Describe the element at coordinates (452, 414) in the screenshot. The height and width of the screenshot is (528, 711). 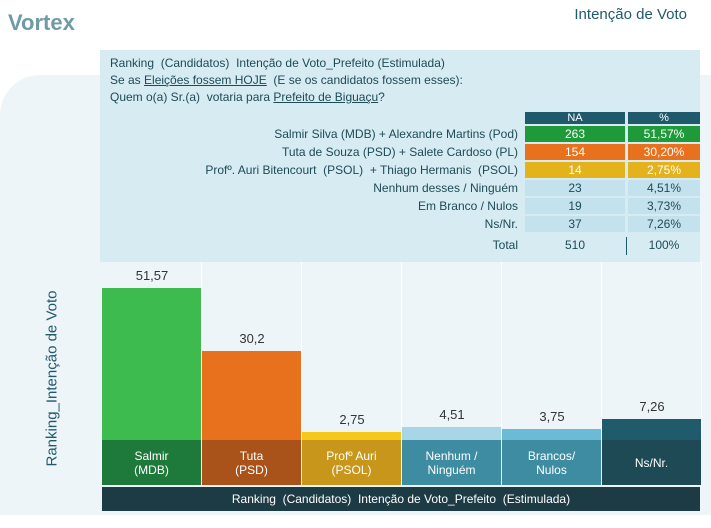
I see `data-label: 4,51` at that location.